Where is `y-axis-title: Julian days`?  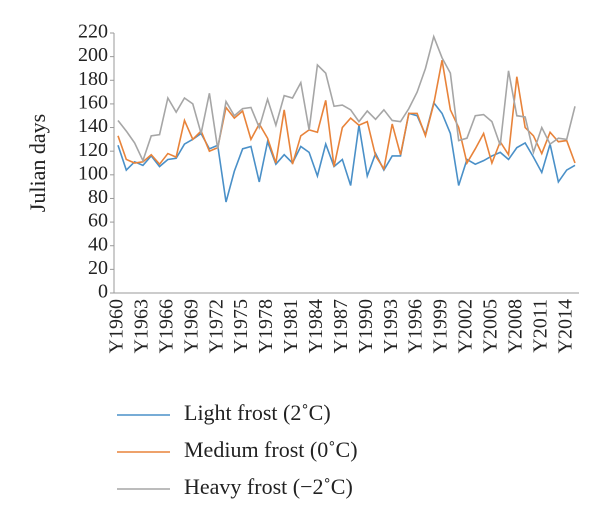 y-axis-title: Julian days is located at coordinates (37, 163).